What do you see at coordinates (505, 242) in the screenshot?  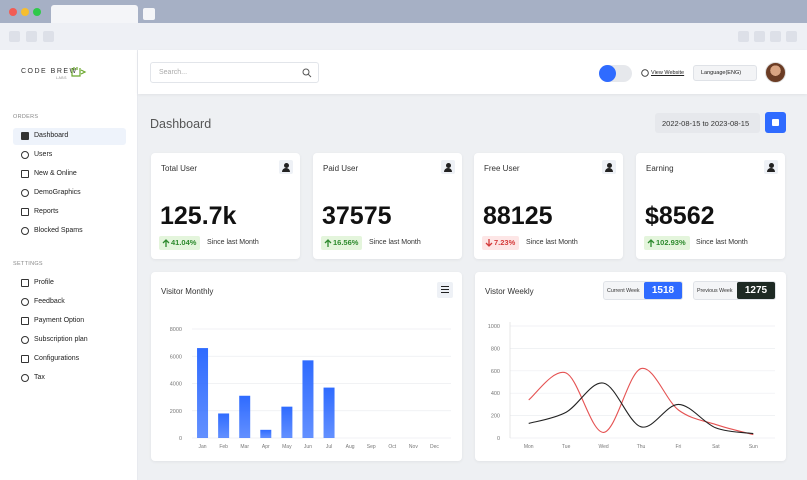 I see `change-text: 7.23%` at bounding box center [505, 242].